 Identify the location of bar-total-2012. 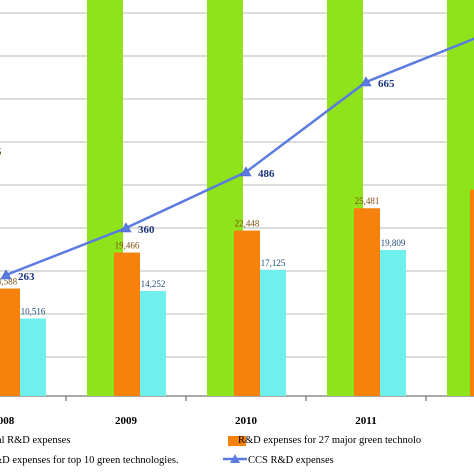
(460, 198).